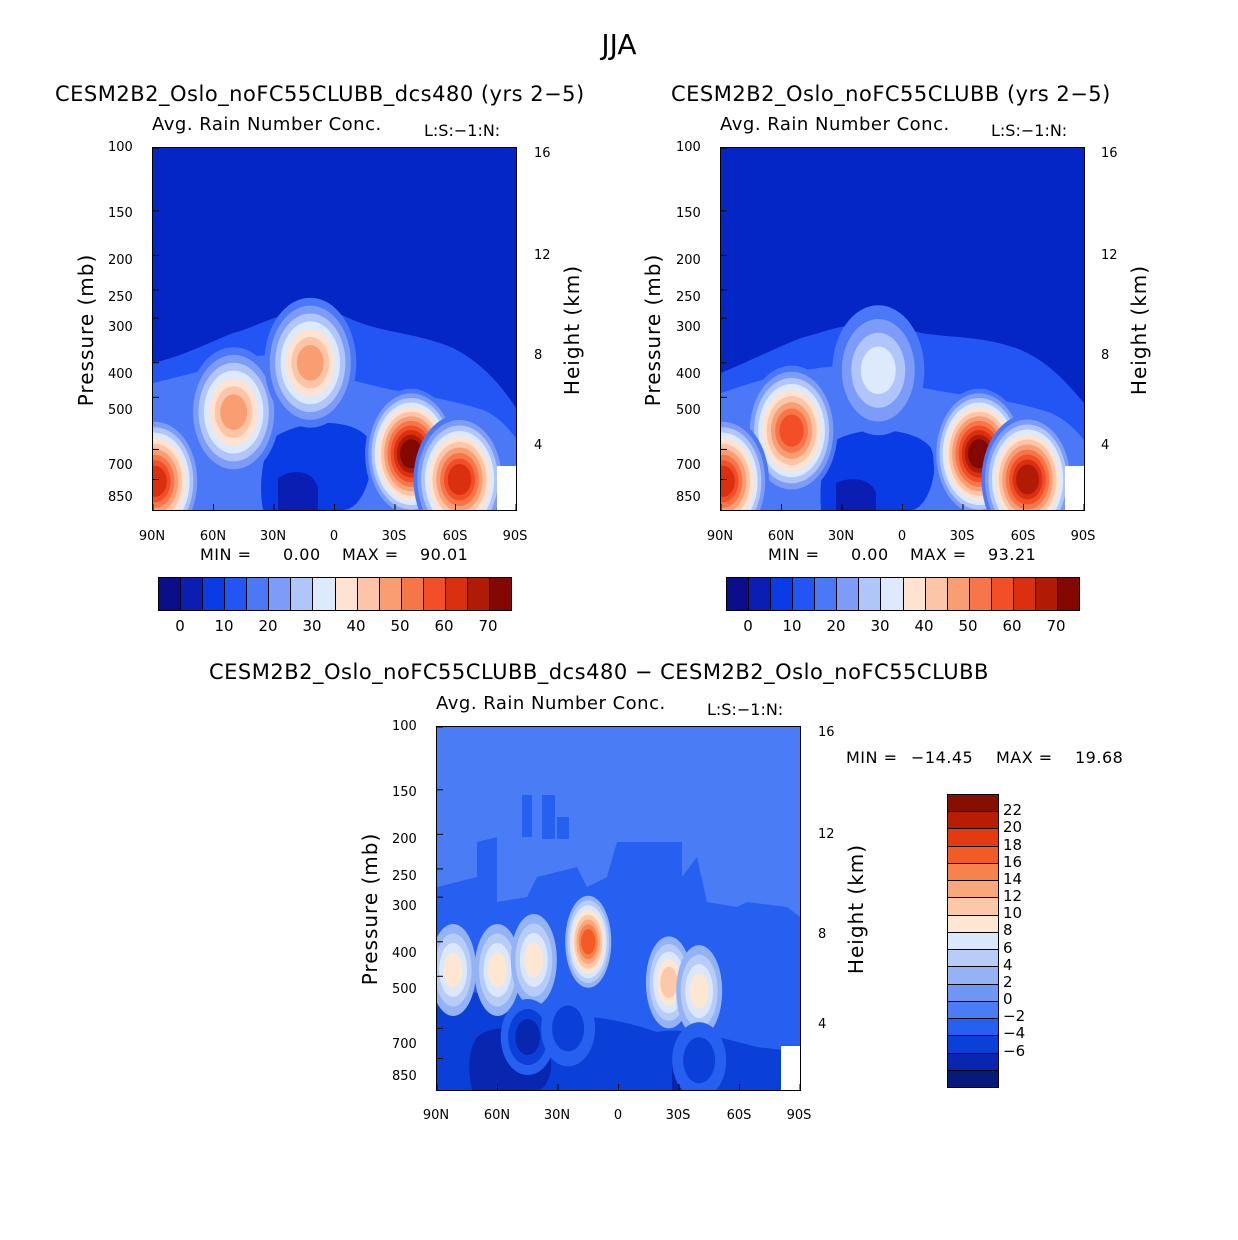 The image size is (1238, 1240). Describe the element at coordinates (1024, 757) in the screenshot. I see `diff-max-label: MAX =` at that location.